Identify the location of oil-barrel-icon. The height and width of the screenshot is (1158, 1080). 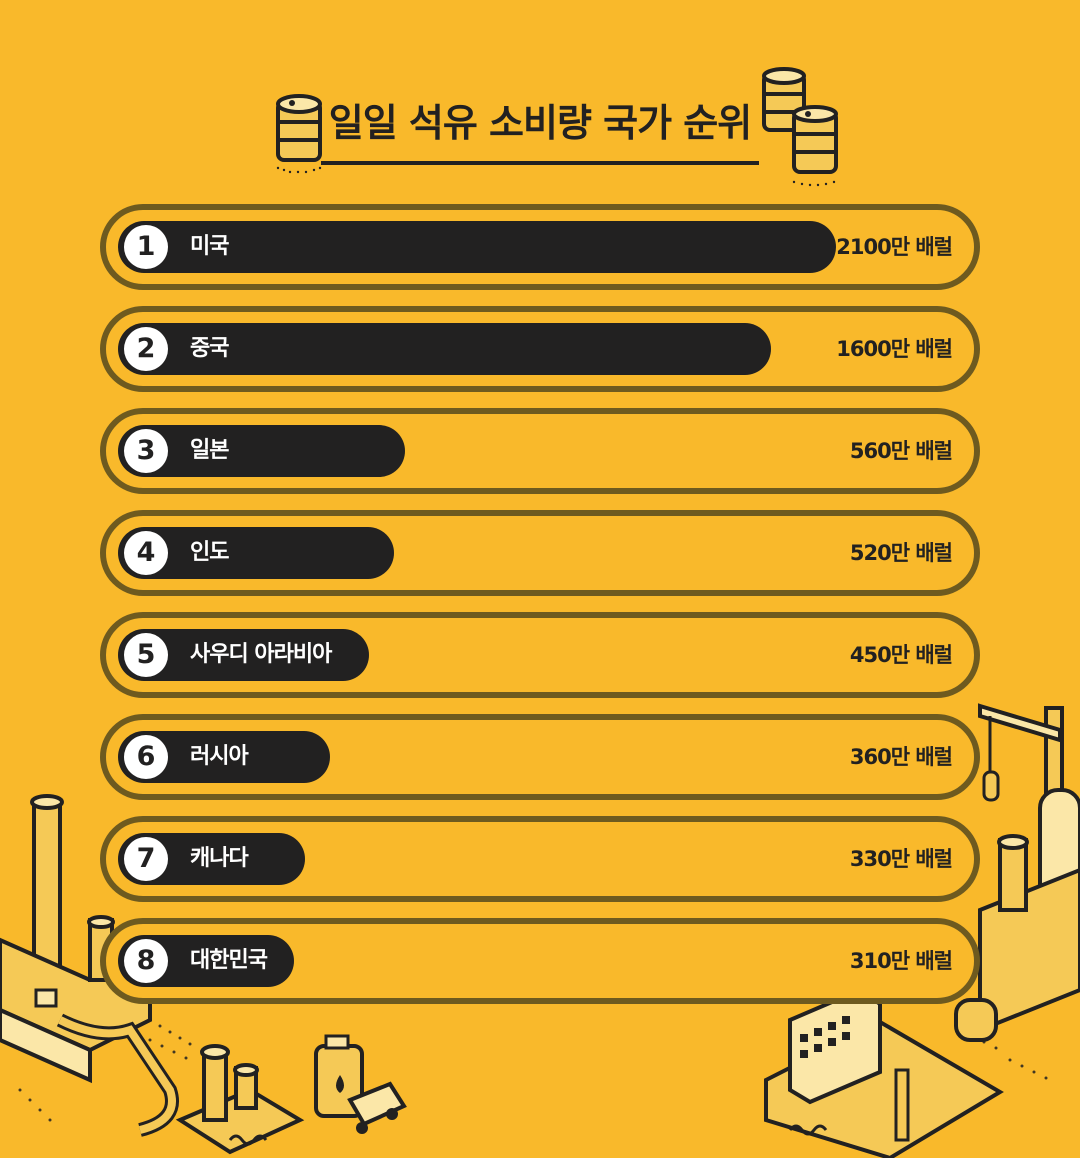
(299, 134).